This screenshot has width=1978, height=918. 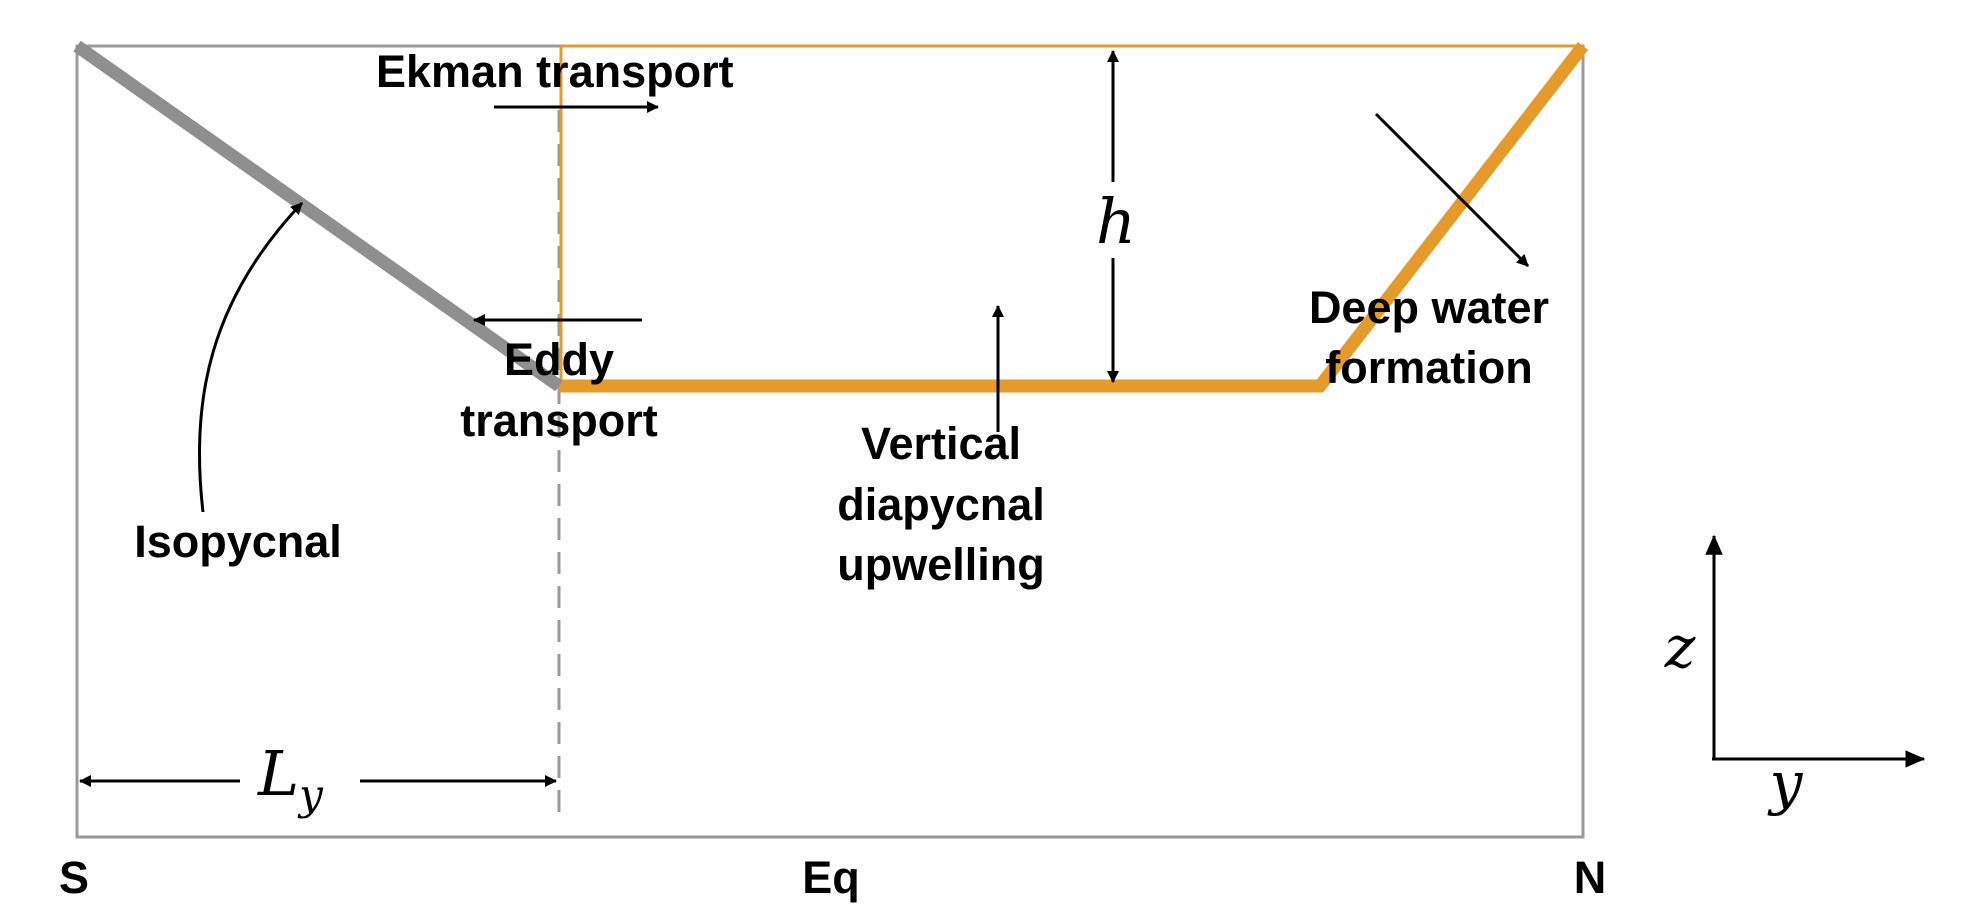 What do you see at coordinates (290, 778) in the screenshot?
I see `ly-label: Ly` at bounding box center [290, 778].